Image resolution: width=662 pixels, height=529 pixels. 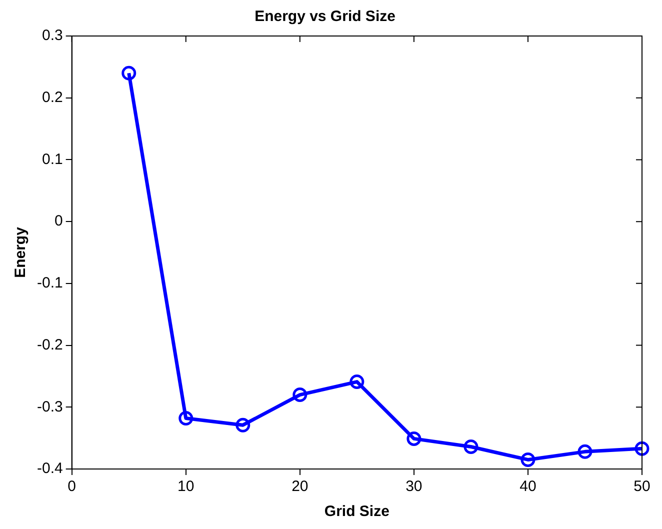 I want to click on chart-title: Energy vs Grid Size, so click(x=325, y=17).